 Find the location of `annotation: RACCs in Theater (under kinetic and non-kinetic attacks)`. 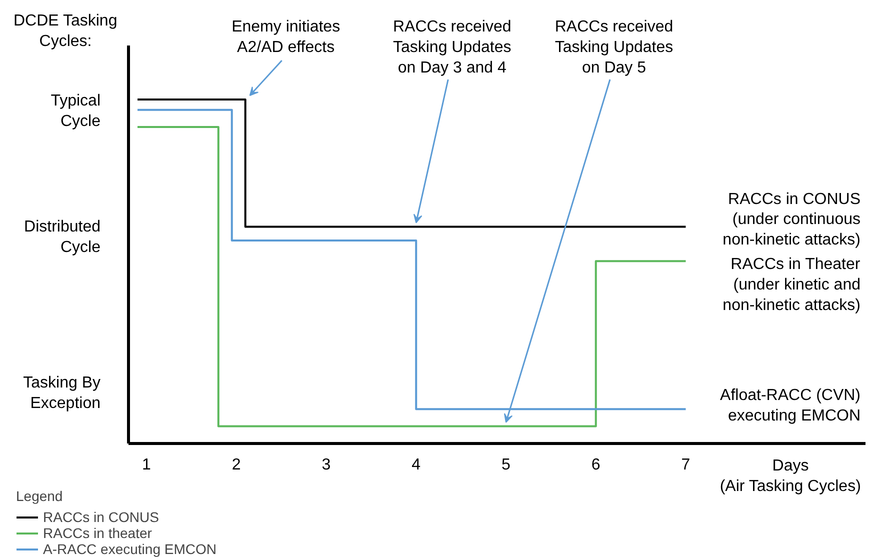

annotation: RACCs in Theater (under kinetic and non-kinetic attacks) is located at coordinates (791, 285).